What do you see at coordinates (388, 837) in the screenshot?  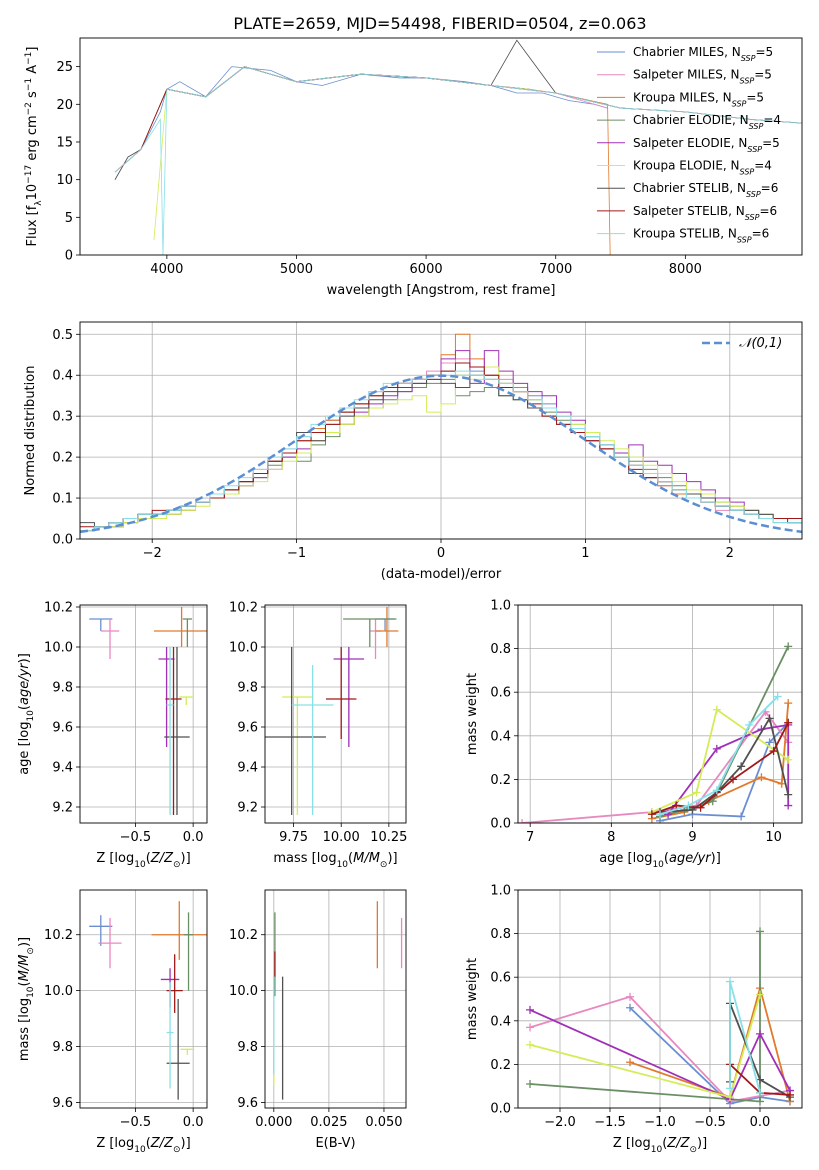 I see `x-tick-label: 10.25` at bounding box center [388, 837].